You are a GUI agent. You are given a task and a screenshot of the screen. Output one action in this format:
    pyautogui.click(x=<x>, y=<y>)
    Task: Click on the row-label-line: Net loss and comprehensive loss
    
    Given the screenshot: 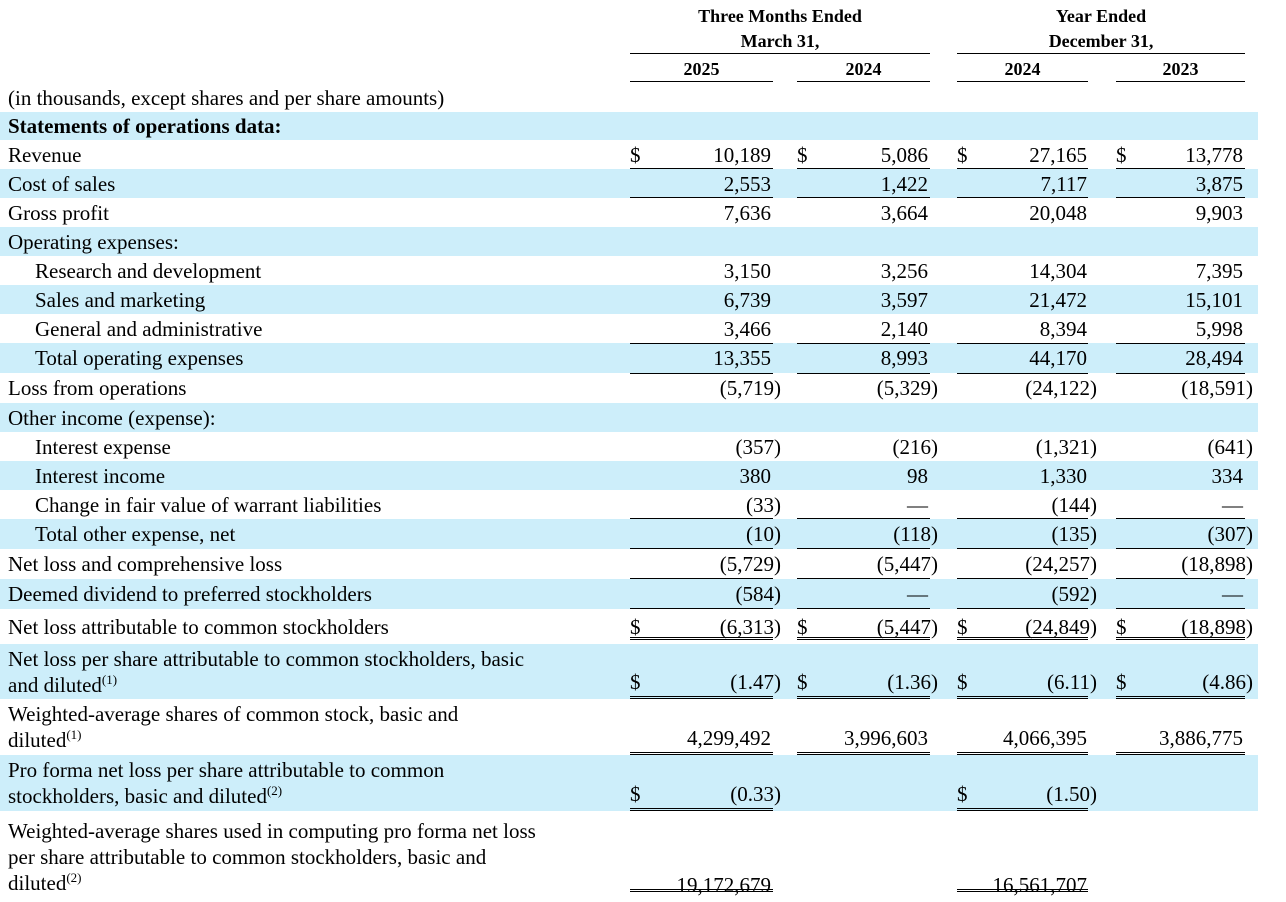 What is the action you would take?
    pyautogui.click(x=145, y=564)
    